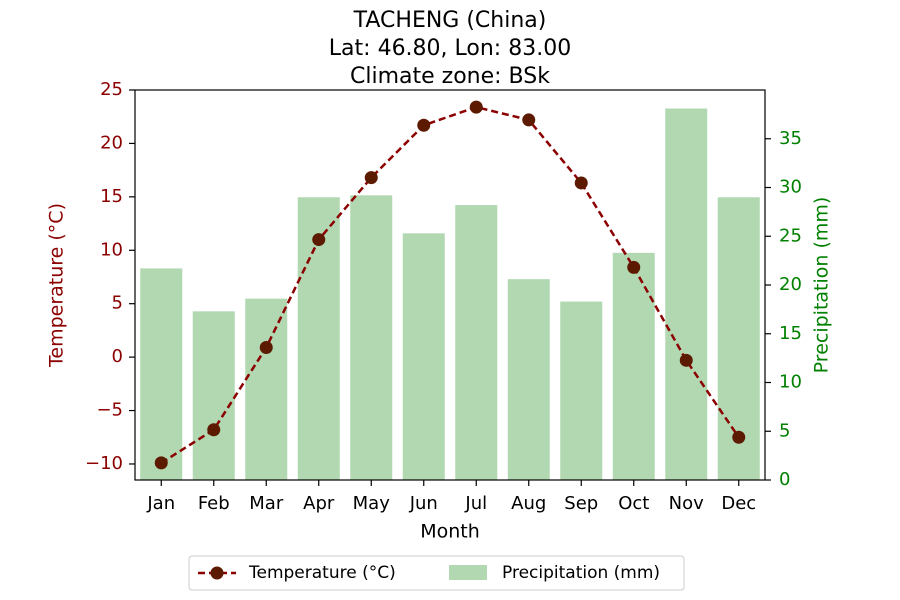 This screenshot has width=900, height=600. Describe the element at coordinates (160, 503) in the screenshot. I see `month-tick-label: Jan` at that location.